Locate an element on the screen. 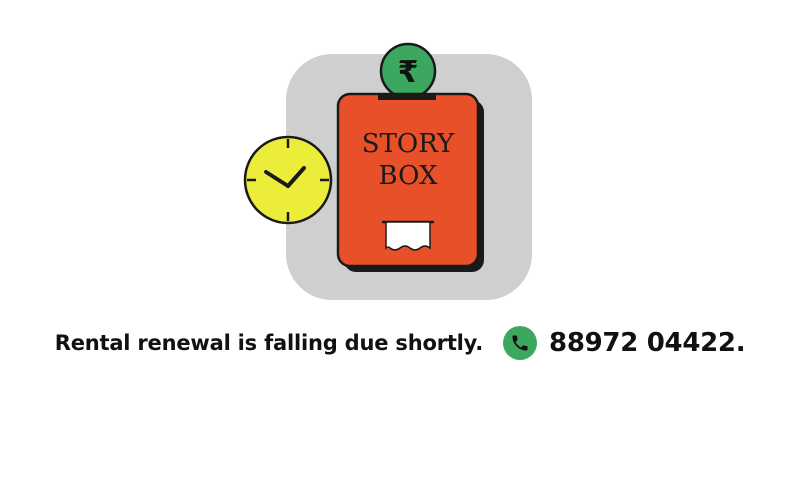 The image size is (800, 480). story-box-icon: STORY BOX is located at coordinates (408, 180).